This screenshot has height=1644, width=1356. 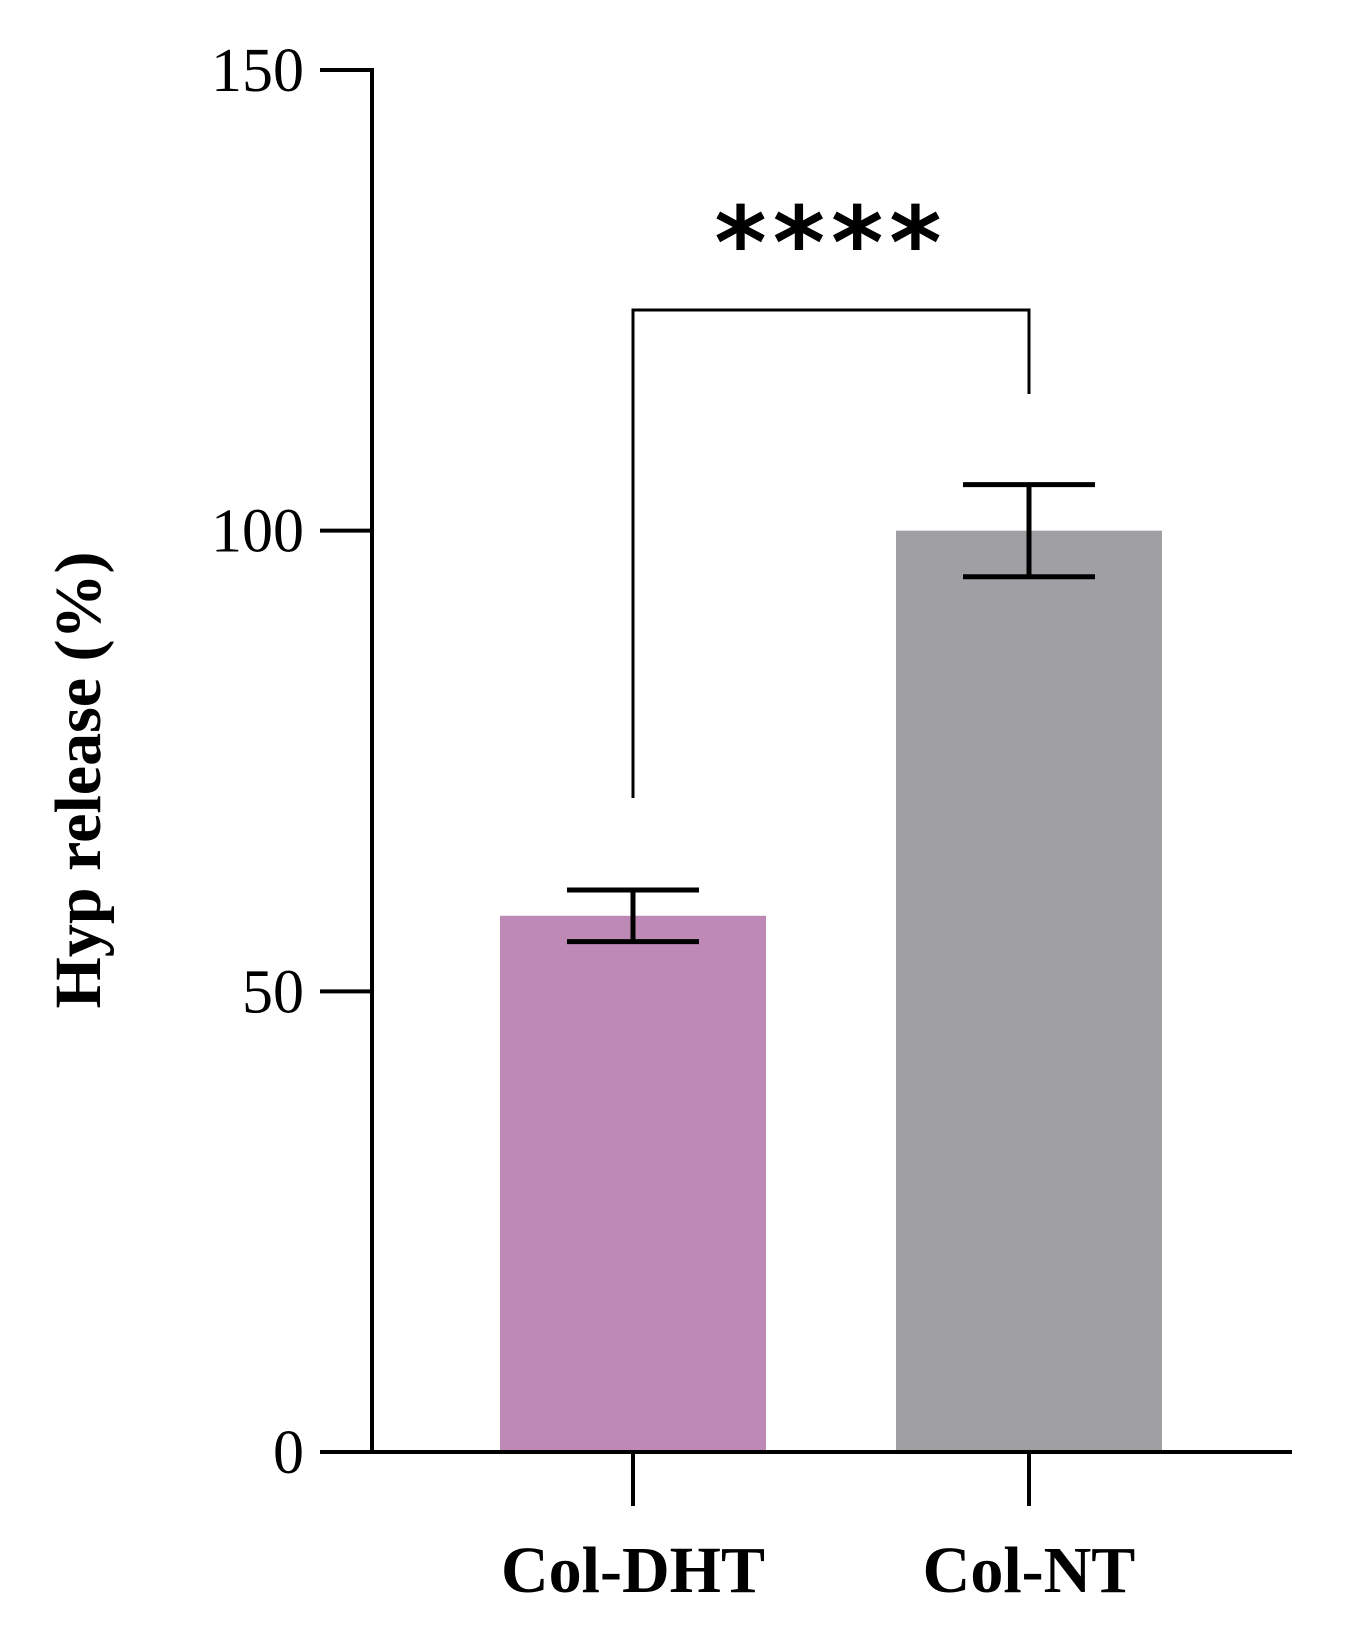 I want to click on x-tick-label: Col-NT, so click(x=1029, y=1570).